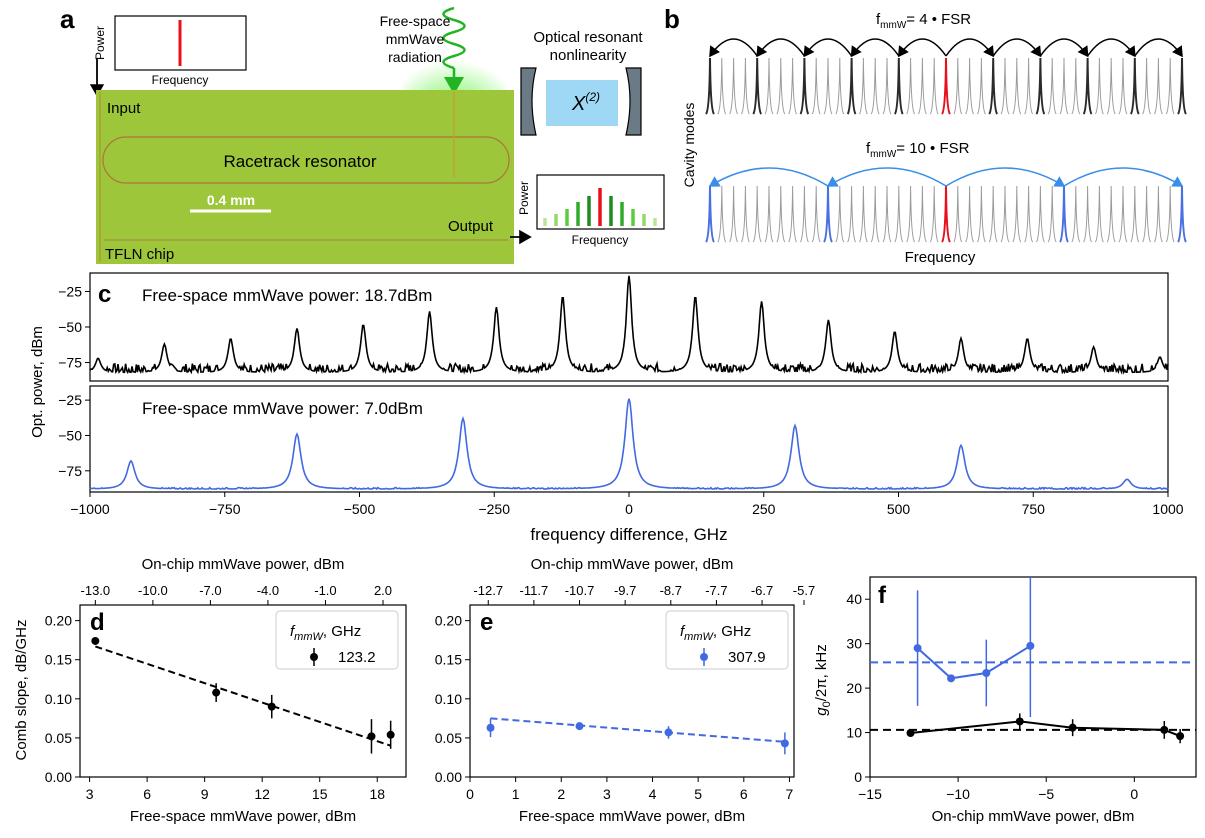 This screenshot has height=838, width=1205. What do you see at coordinates (70, 363) in the screenshot?
I see `c-ytick-label: −75` at bounding box center [70, 363].